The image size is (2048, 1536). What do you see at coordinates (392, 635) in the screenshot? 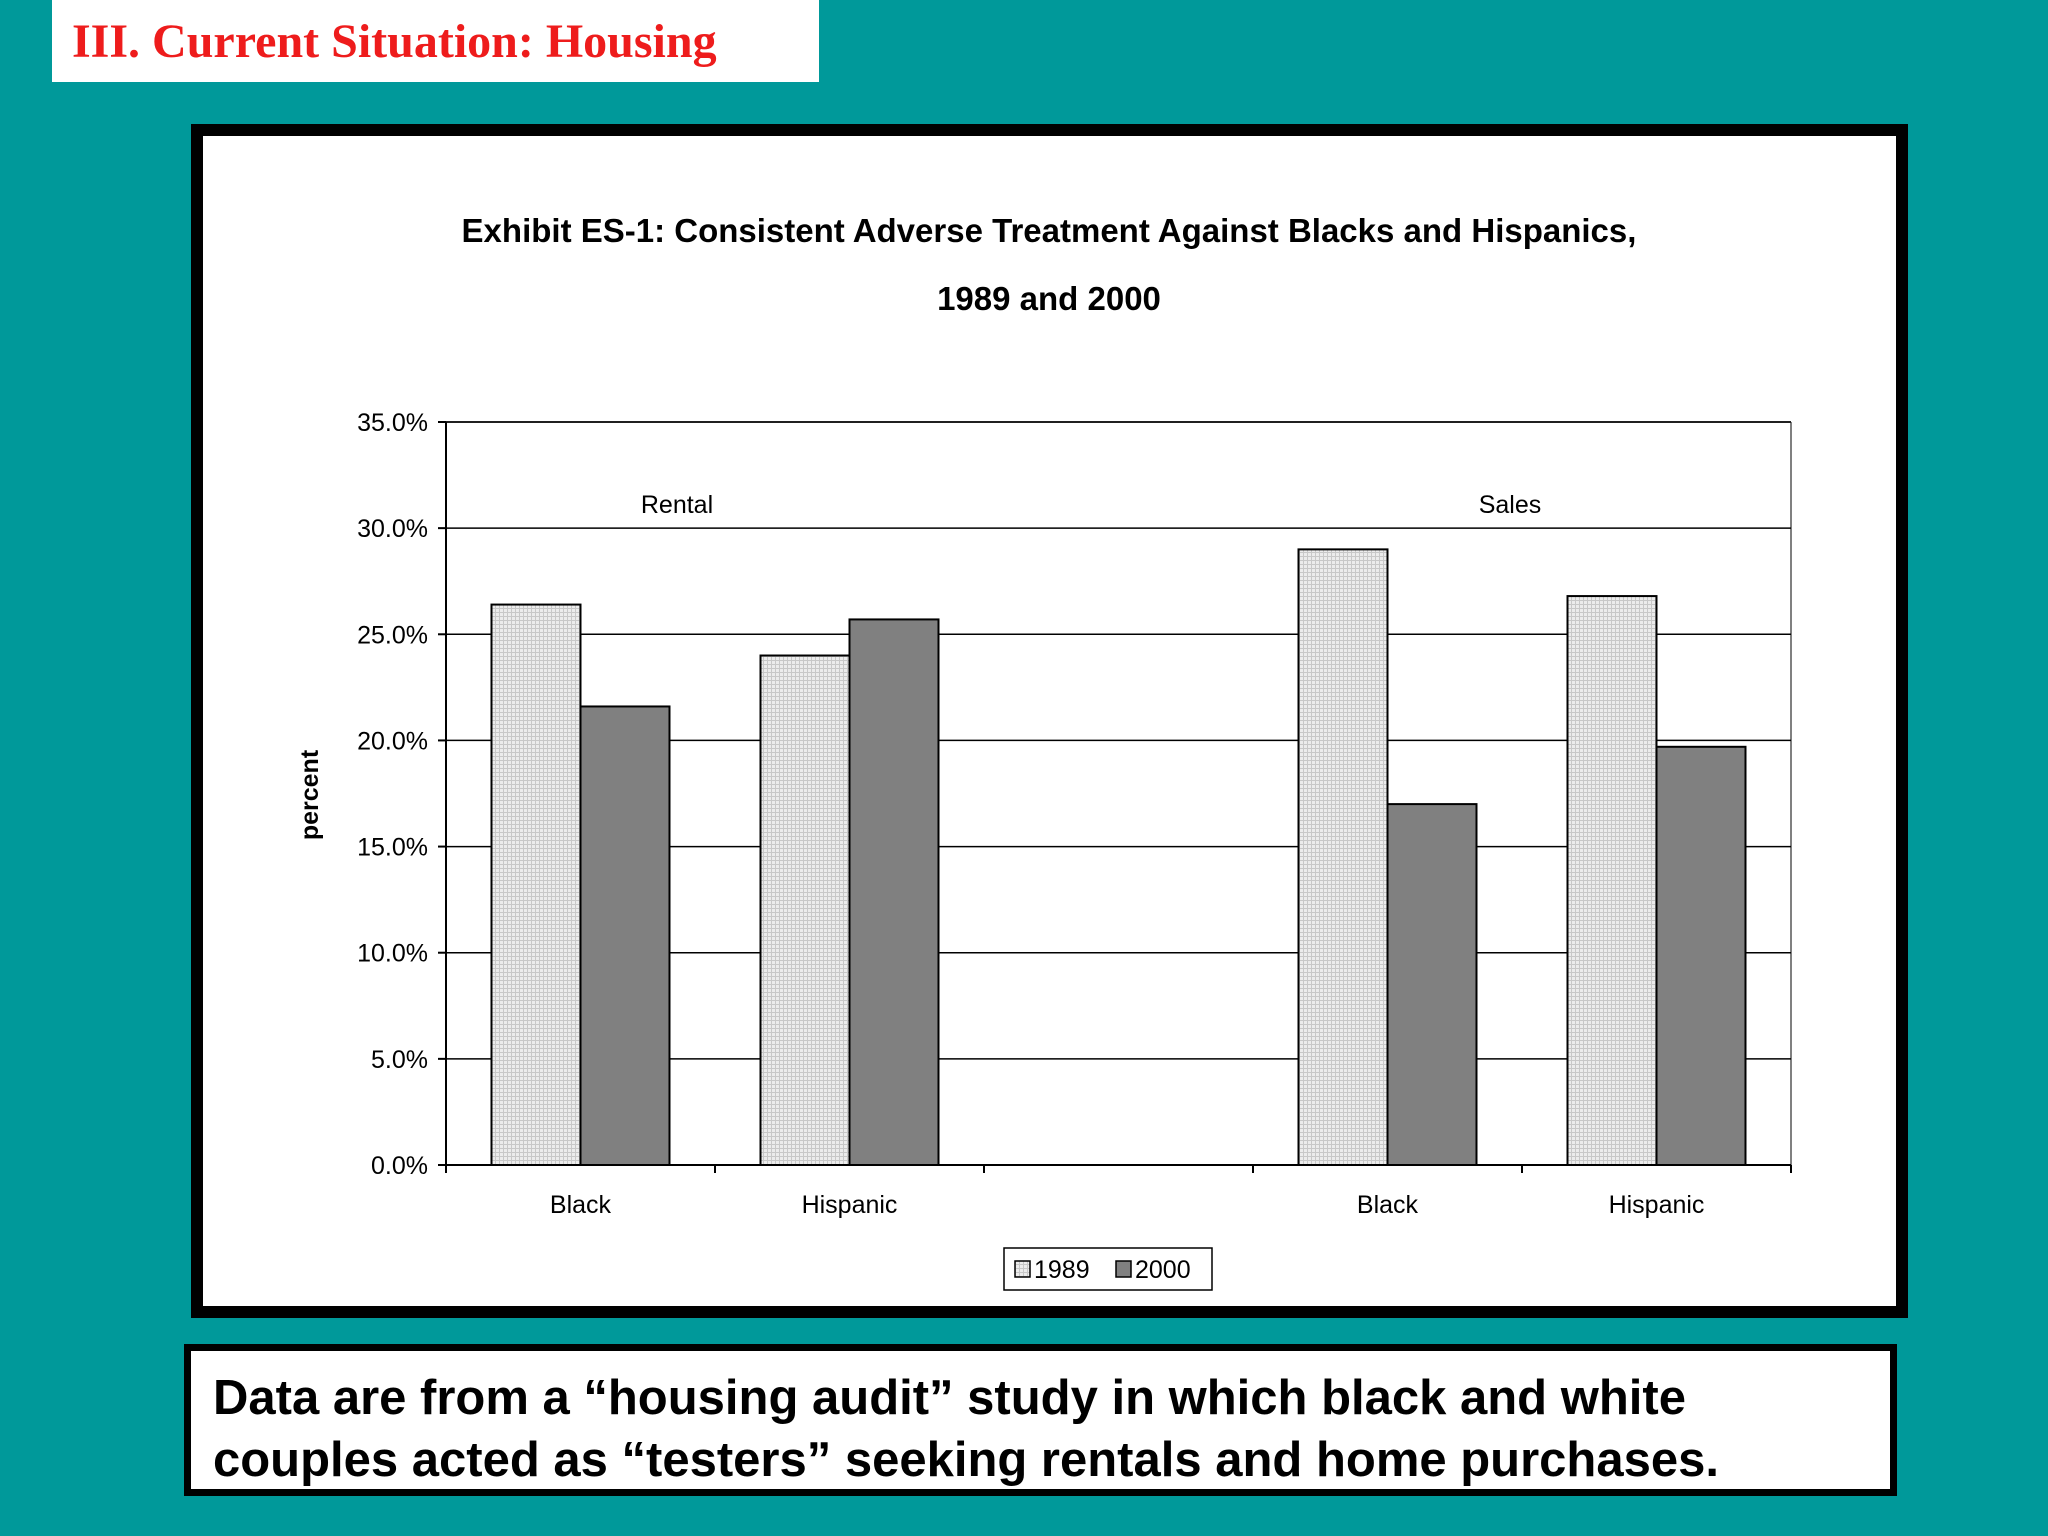
I see `y-tick-label: 25.0%` at bounding box center [392, 635].